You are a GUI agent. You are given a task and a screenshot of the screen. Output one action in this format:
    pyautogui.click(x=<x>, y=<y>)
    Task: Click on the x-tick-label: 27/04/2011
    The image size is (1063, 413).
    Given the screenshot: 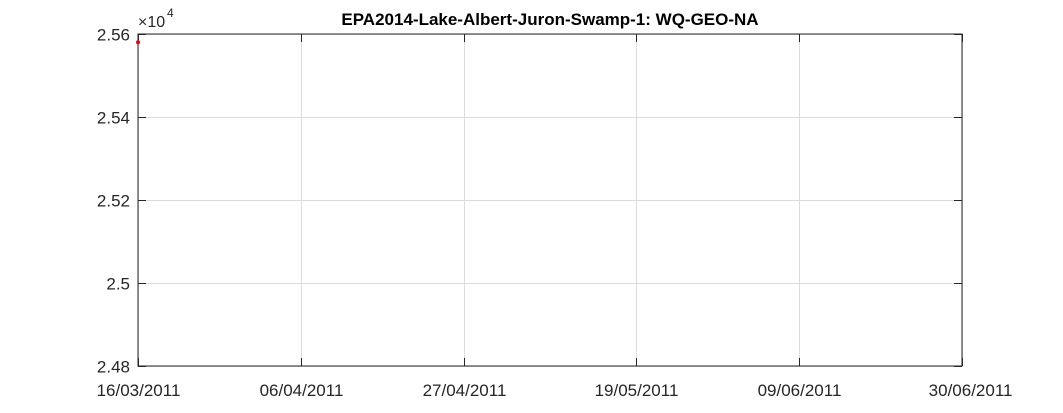 What is the action you would take?
    pyautogui.click(x=465, y=390)
    